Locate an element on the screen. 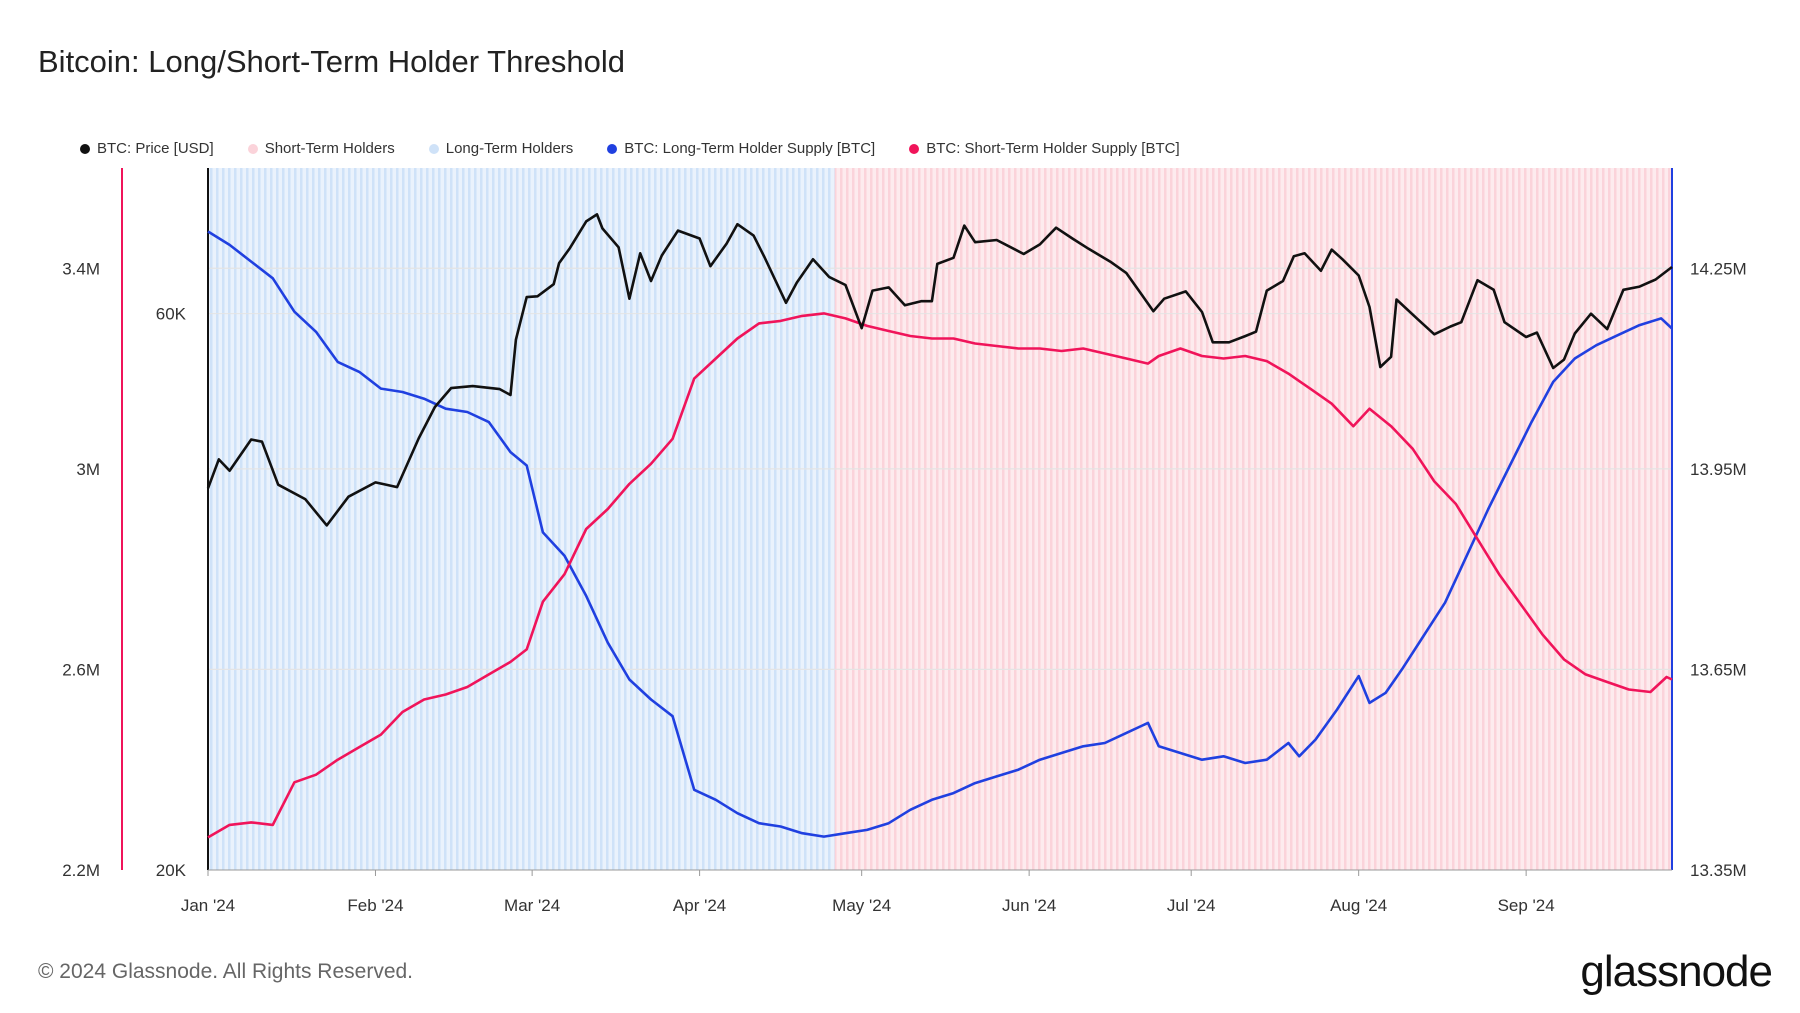  sth-tick-3M: 3M is located at coordinates (88, 469).